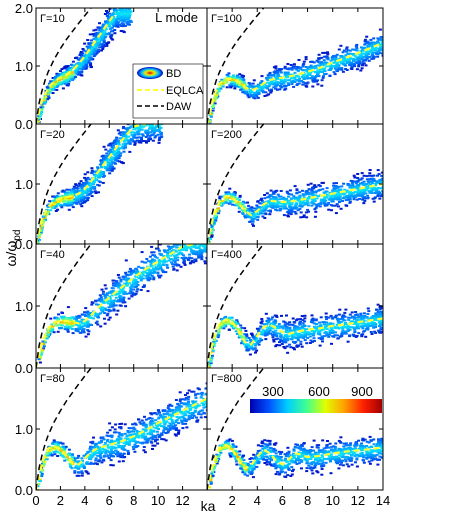 The height and width of the screenshot is (518, 449). What do you see at coordinates (24, 8) in the screenshot?
I see `y-tick-label: 2.0` at bounding box center [24, 8].